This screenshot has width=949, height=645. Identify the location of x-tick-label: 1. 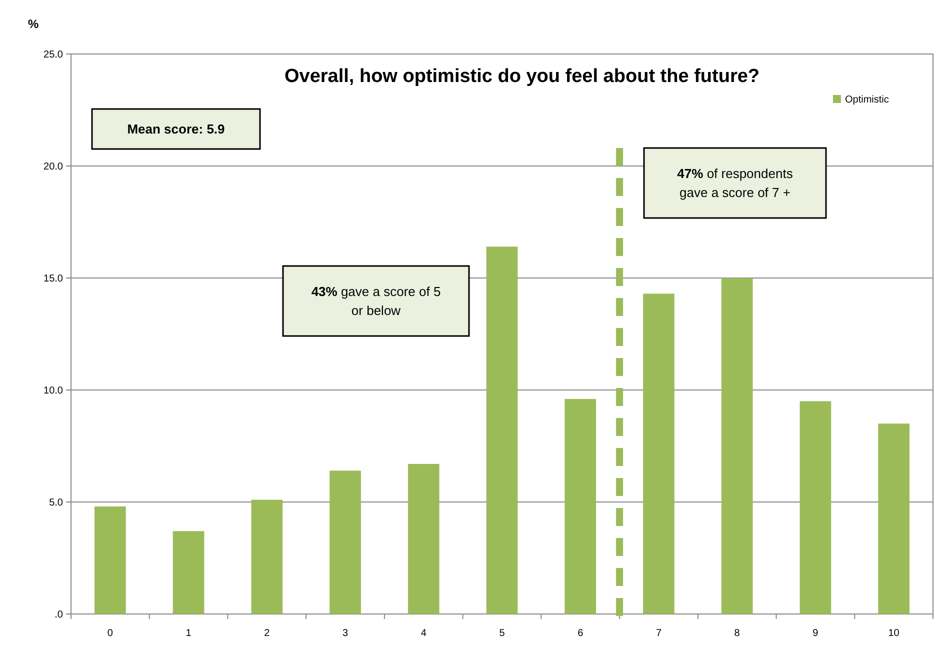
(189, 633).